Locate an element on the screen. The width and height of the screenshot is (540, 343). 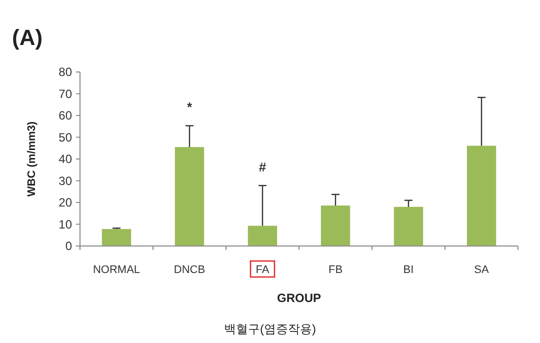
x-tick-label: SA is located at coordinates (482, 270).